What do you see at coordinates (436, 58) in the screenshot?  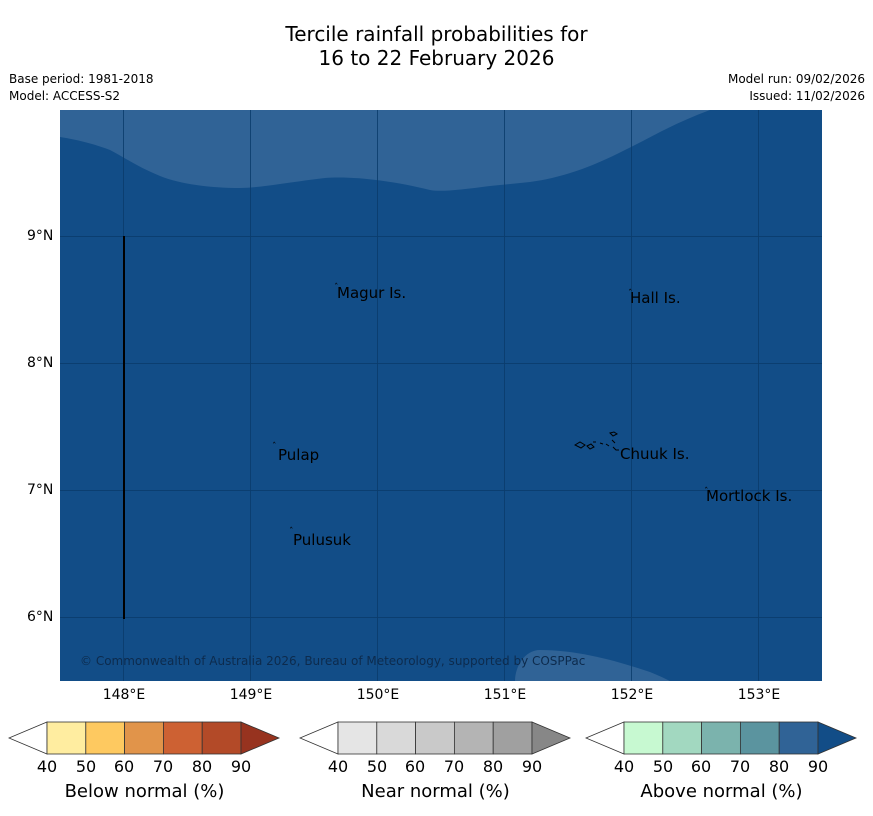 I see `title-line-2: 16 to 22 February 2026` at bounding box center [436, 58].